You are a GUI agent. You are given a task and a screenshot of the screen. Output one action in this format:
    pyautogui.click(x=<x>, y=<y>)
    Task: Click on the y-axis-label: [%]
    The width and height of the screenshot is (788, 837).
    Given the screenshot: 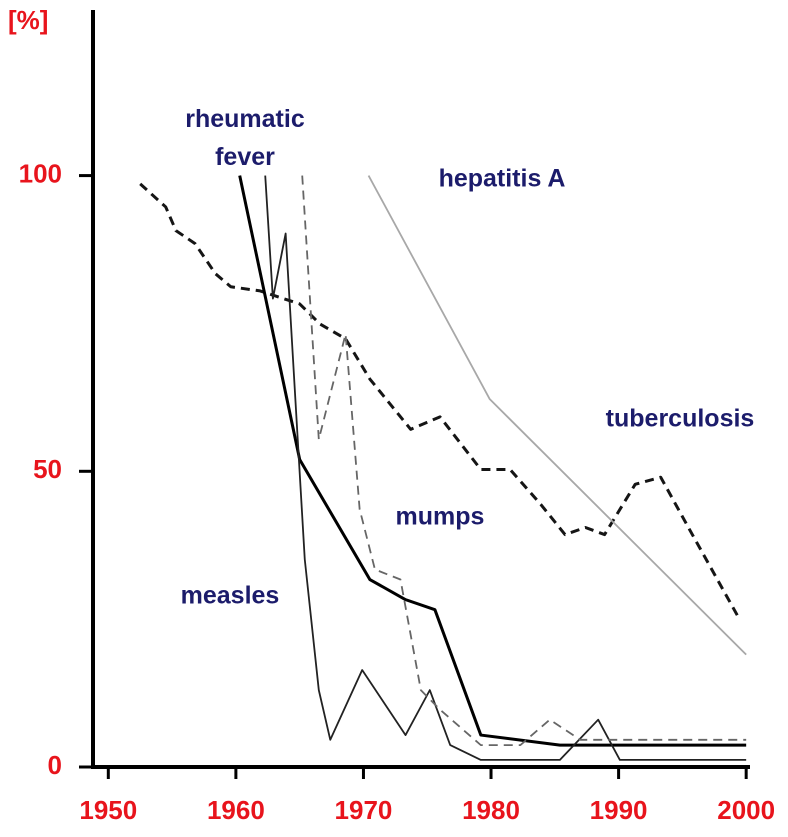 What is the action you would take?
    pyautogui.click(x=28, y=20)
    